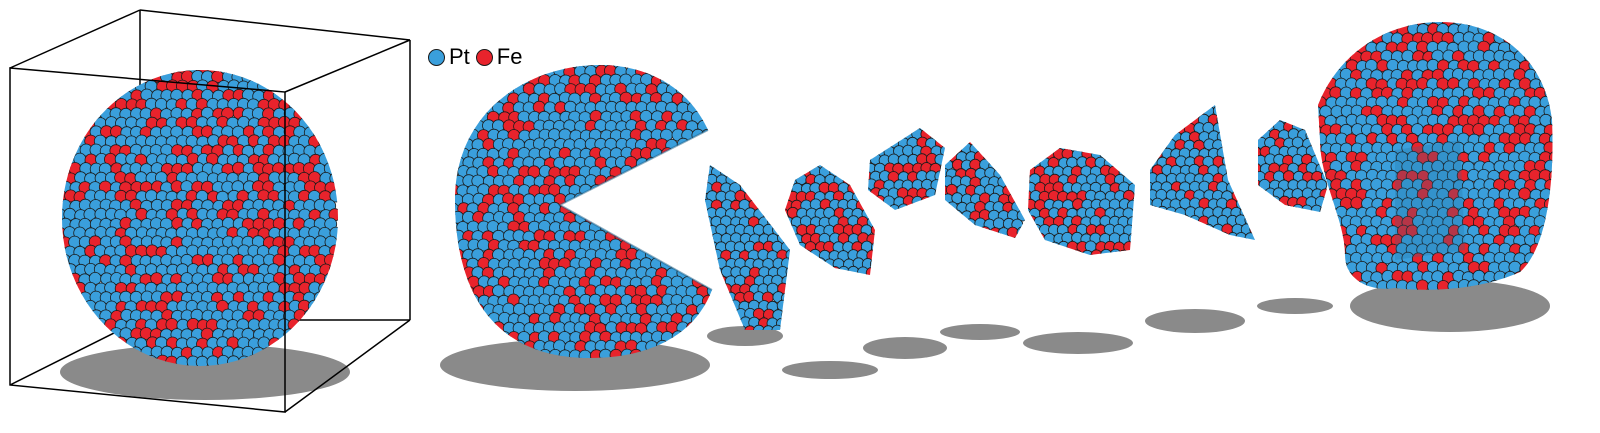 Image resolution: width=1600 pixels, height=433 pixels. I want to click on legend-item-pt: Pt, so click(449, 57).